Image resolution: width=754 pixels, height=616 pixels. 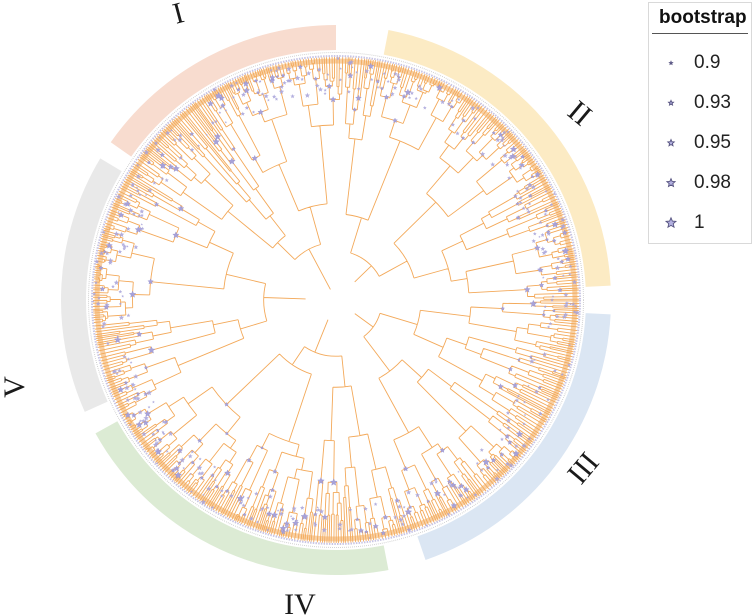 I want to click on legend-item: 0.98, so click(x=701, y=183).